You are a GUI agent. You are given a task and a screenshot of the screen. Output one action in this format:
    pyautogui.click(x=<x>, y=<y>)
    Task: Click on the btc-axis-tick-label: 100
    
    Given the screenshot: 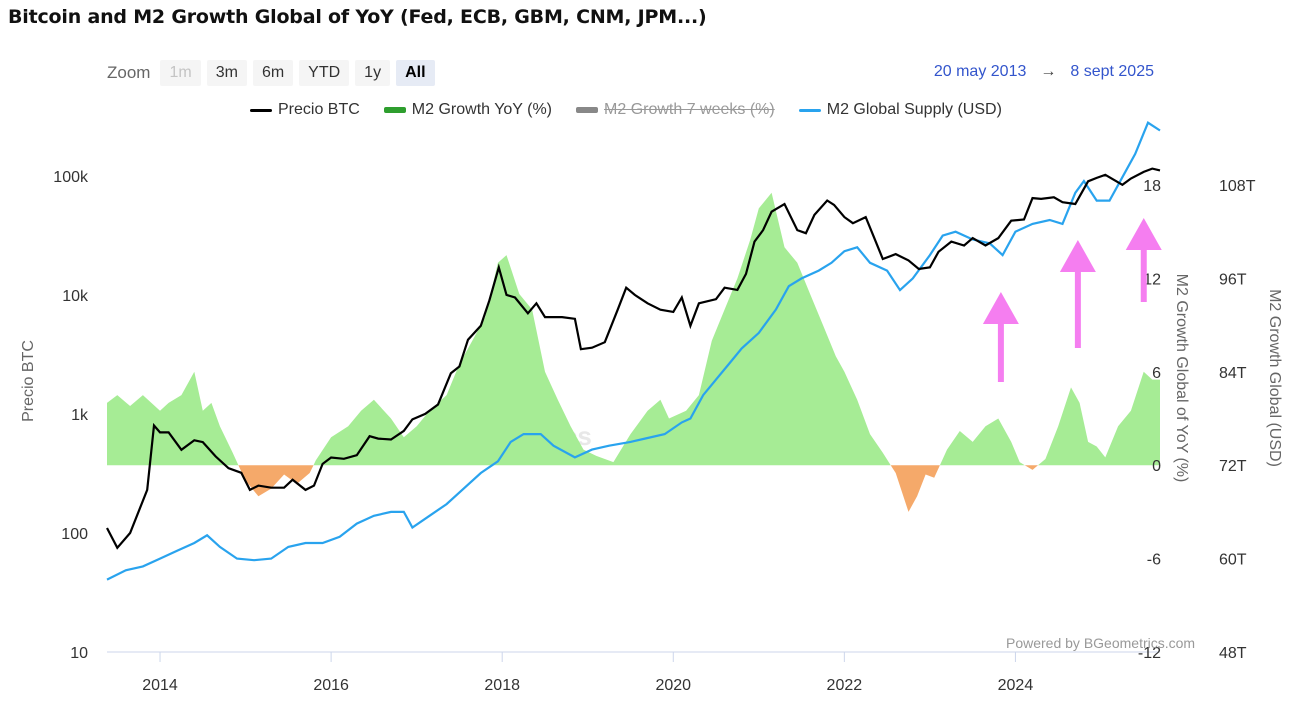 What is the action you would take?
    pyautogui.click(x=74, y=534)
    